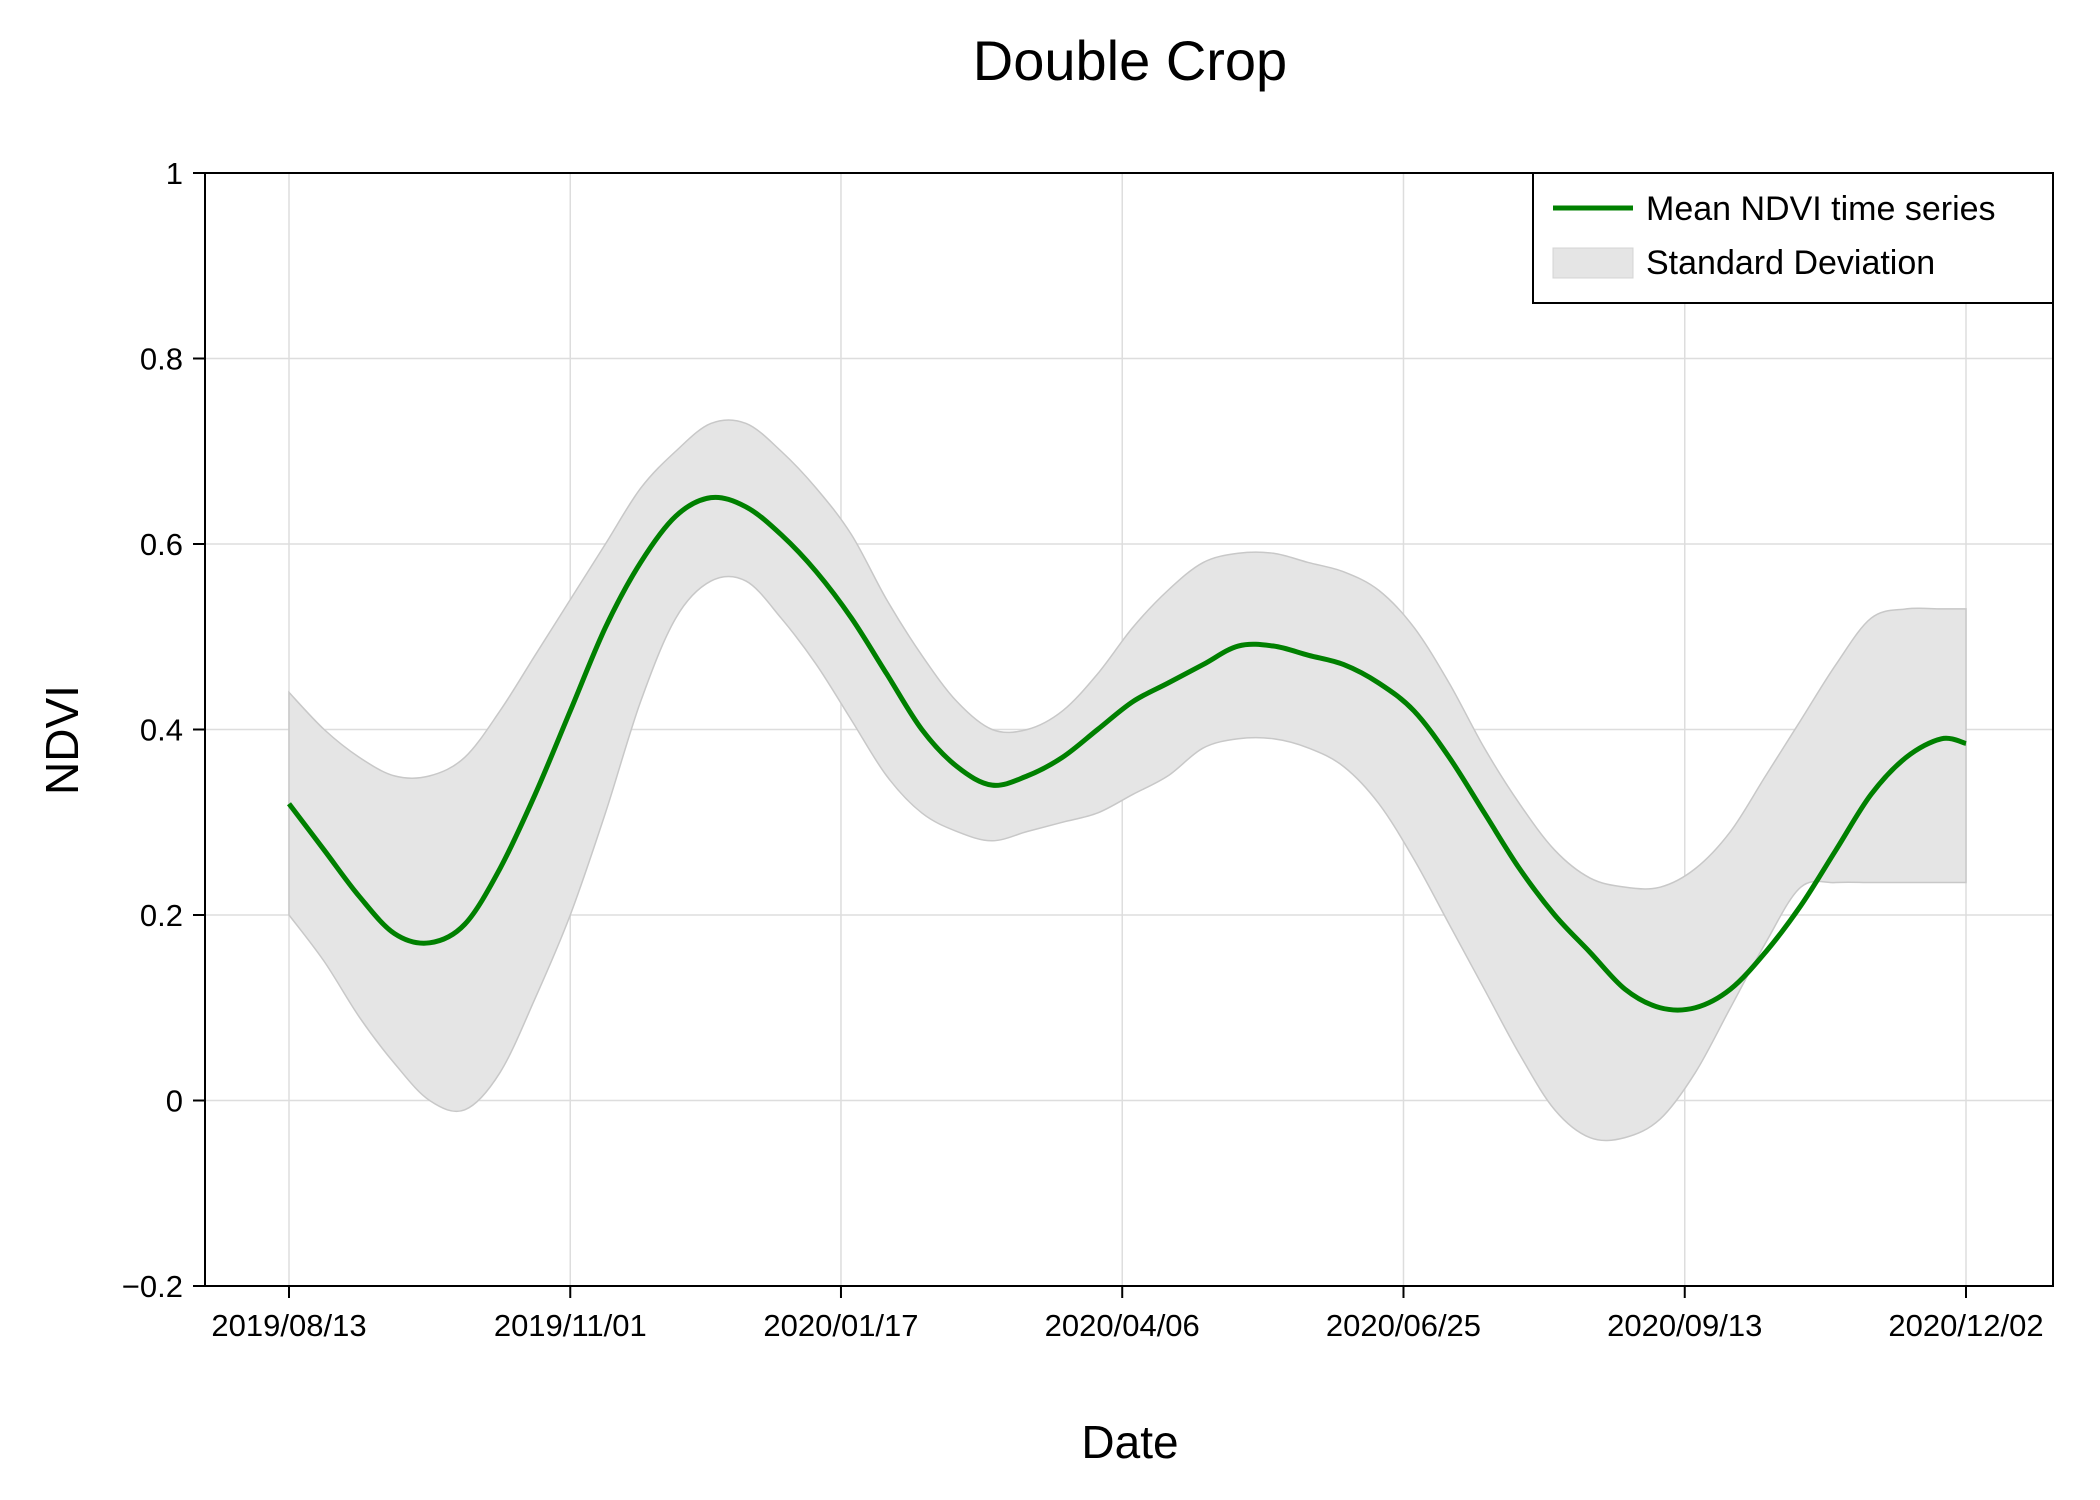  What do you see at coordinates (62, 740) in the screenshot?
I see `y-axis-title: NDVI` at bounding box center [62, 740].